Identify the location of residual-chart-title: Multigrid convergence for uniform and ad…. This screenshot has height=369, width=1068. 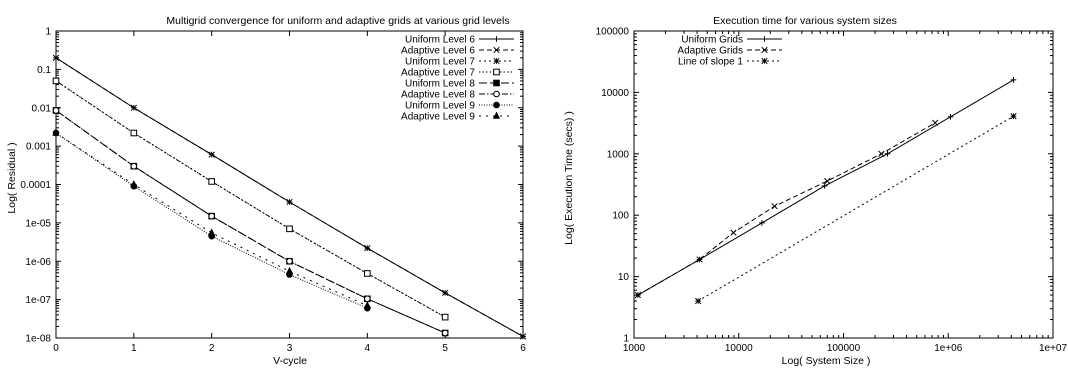
(337, 21).